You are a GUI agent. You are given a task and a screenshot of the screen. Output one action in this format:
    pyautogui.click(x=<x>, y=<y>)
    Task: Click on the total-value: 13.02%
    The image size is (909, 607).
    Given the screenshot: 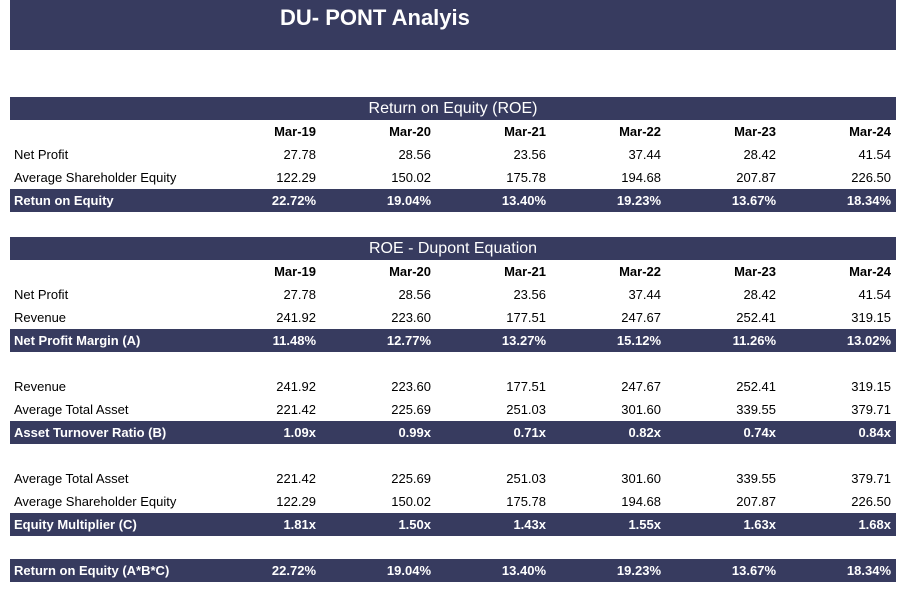 What is the action you would take?
    pyautogui.click(x=868, y=340)
    